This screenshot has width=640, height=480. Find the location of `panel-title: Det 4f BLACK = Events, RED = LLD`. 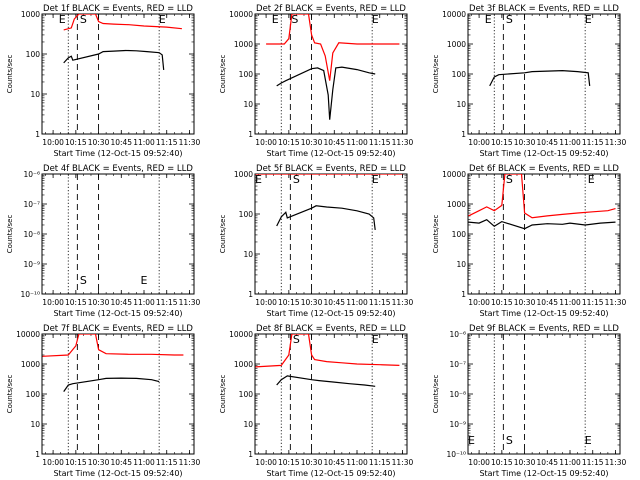

panel-title: Det 4f BLACK = Events, RED = LLD is located at coordinates (118, 169).